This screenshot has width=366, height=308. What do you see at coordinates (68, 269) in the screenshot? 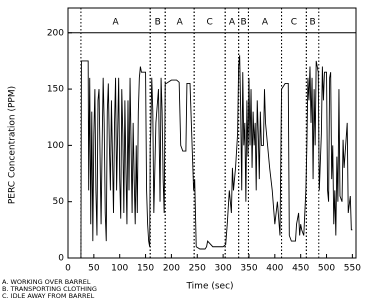
I see `x-tick-label: 0` at bounding box center [68, 269].